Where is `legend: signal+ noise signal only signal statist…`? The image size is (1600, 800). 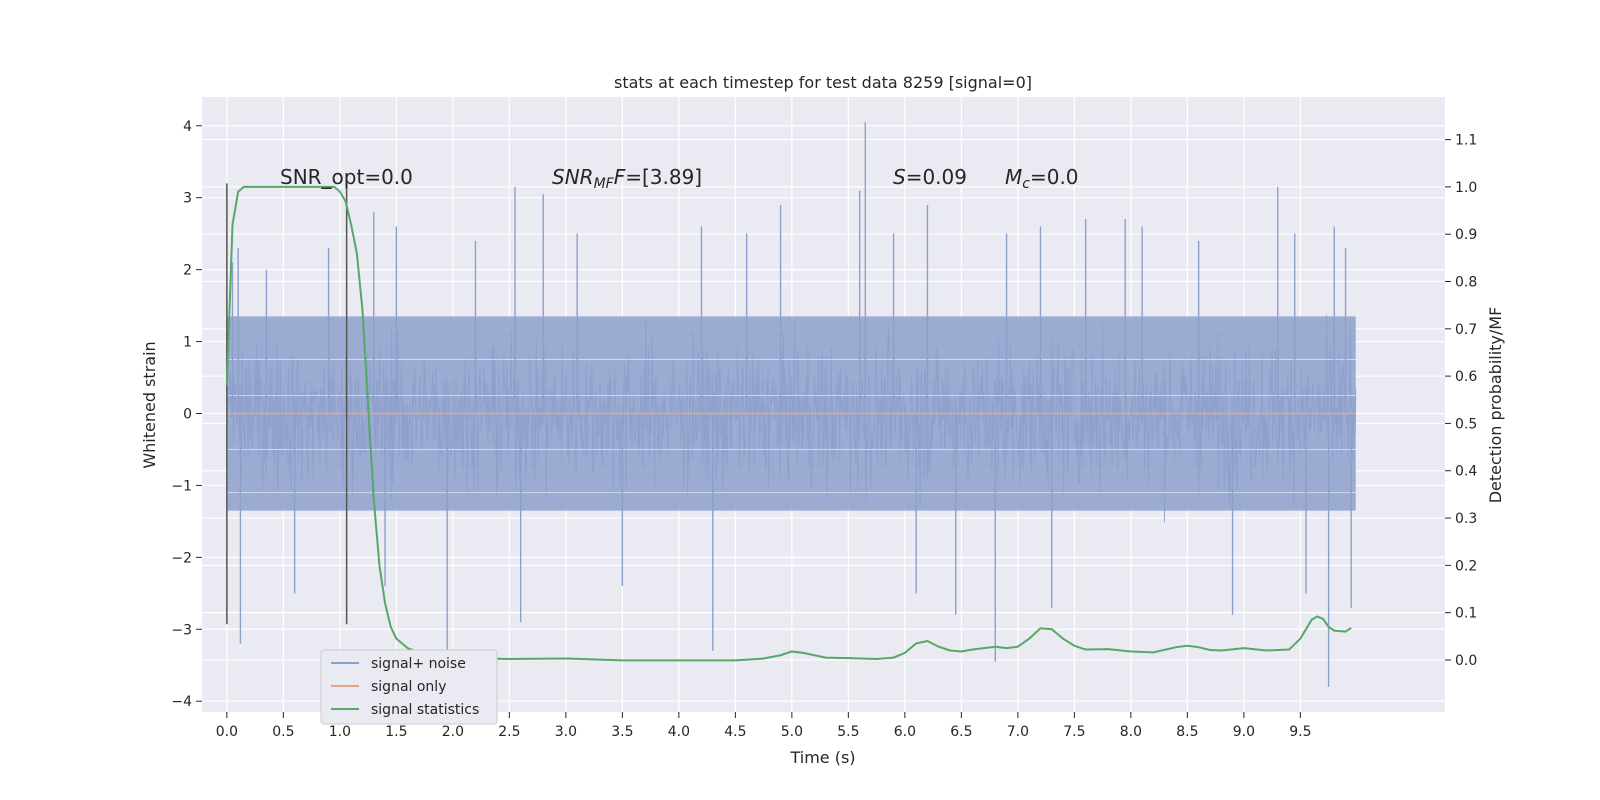
legend: signal+ noise signal only signal statist… is located at coordinates (409, 687).